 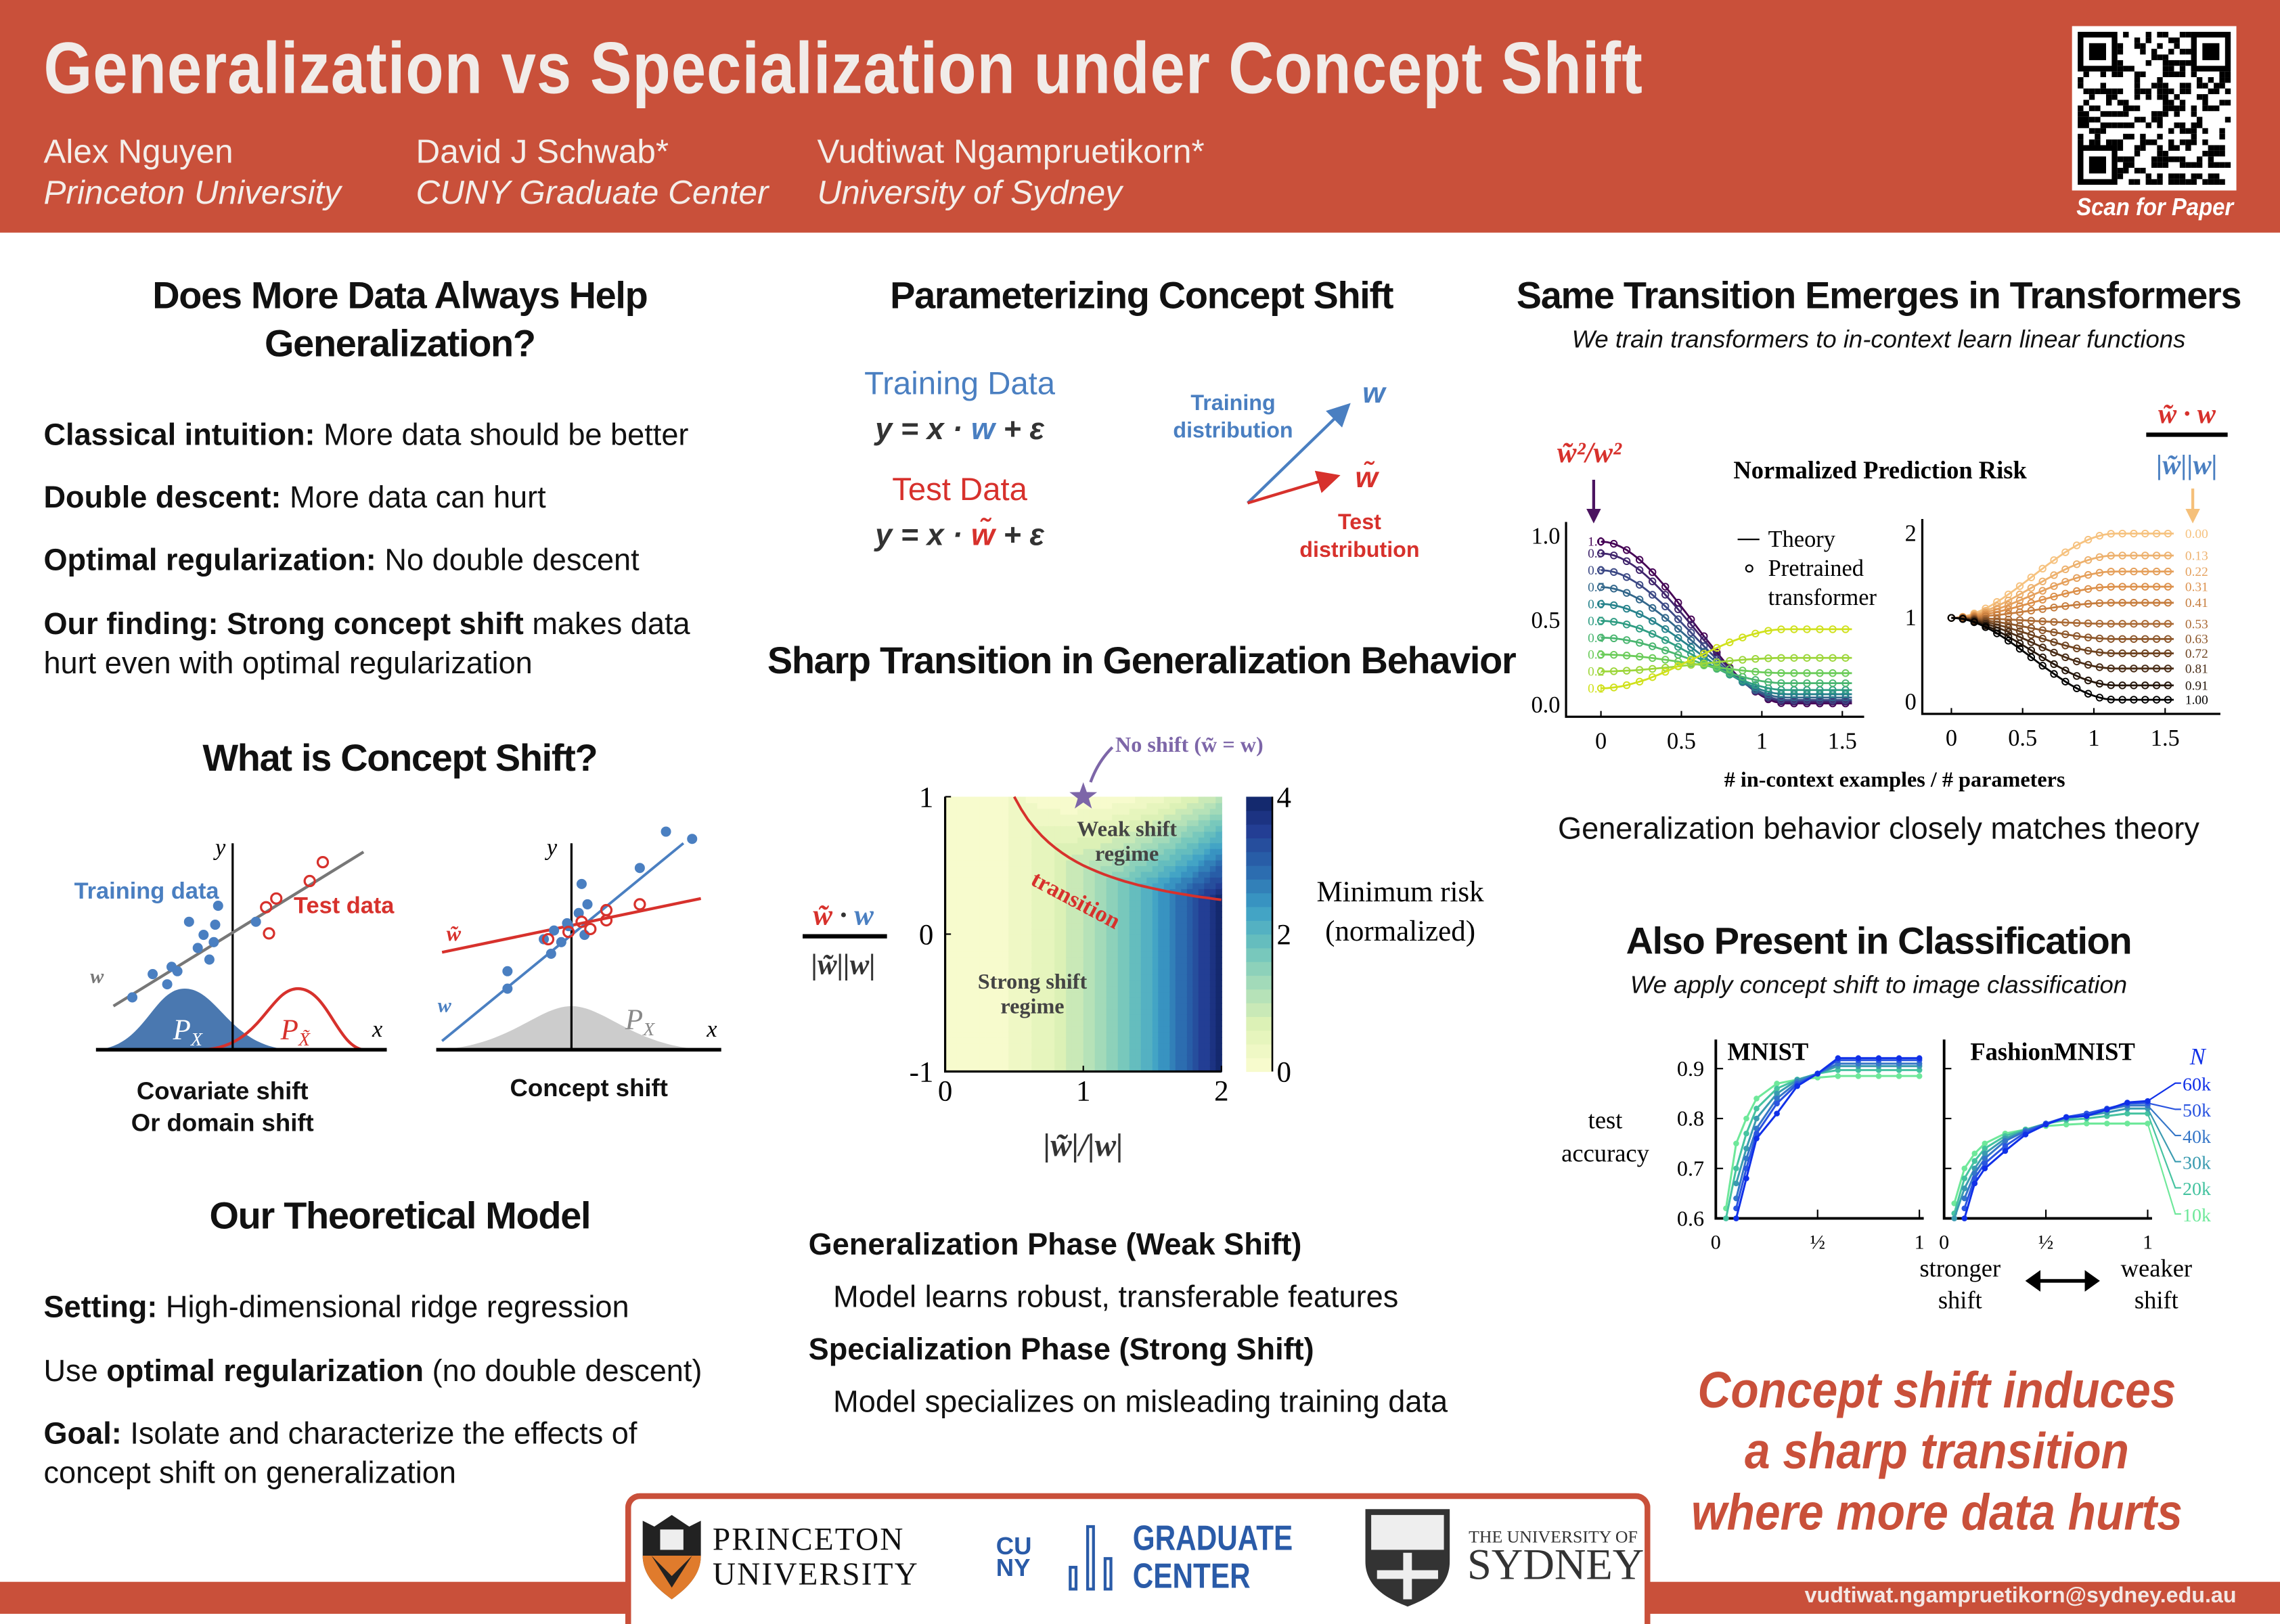 What do you see at coordinates (1605, 1119) in the screenshot?
I see `y-axis-label: test` at bounding box center [1605, 1119].